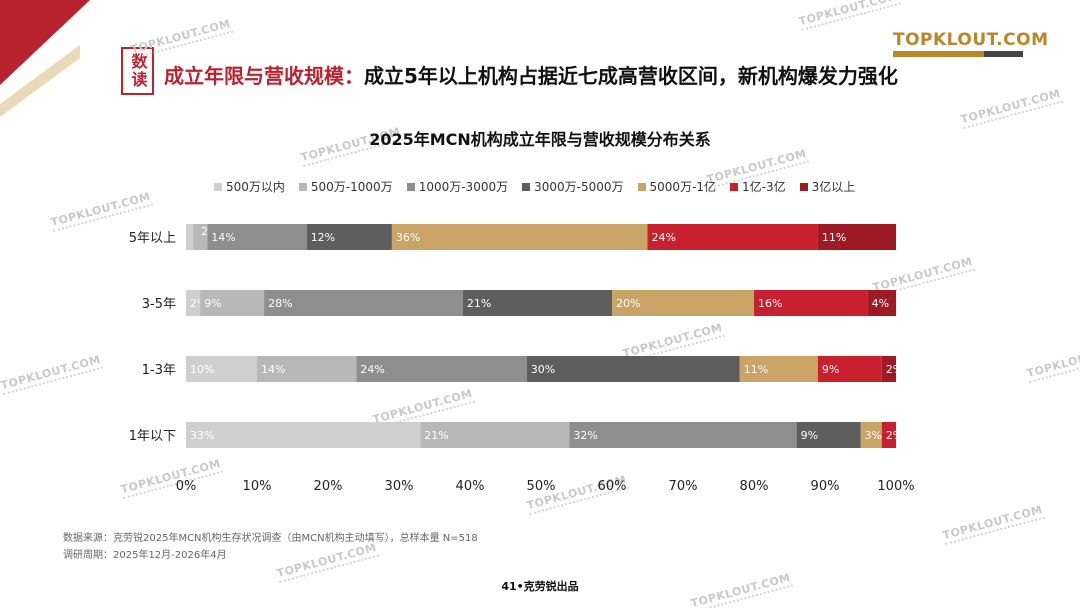 The image size is (1080, 608). What do you see at coordinates (152, 436) in the screenshot?
I see `category-label: 1年以下` at bounding box center [152, 436].